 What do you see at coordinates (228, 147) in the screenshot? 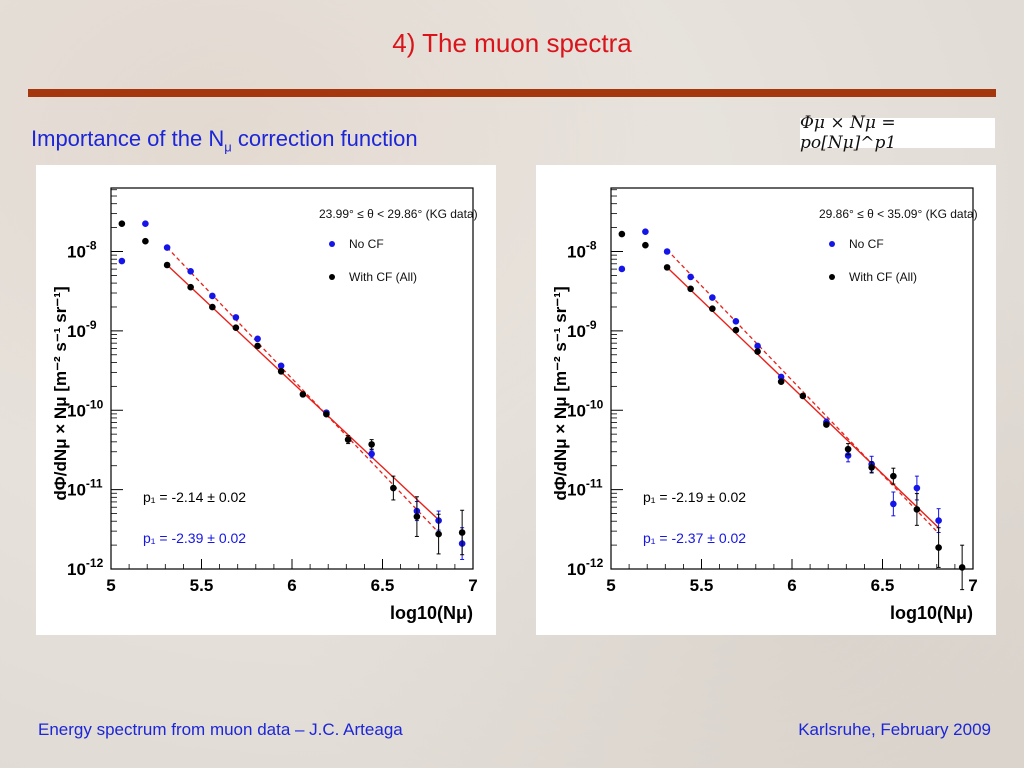
I see `subtitle-mu-subscript: μ` at bounding box center [228, 147].